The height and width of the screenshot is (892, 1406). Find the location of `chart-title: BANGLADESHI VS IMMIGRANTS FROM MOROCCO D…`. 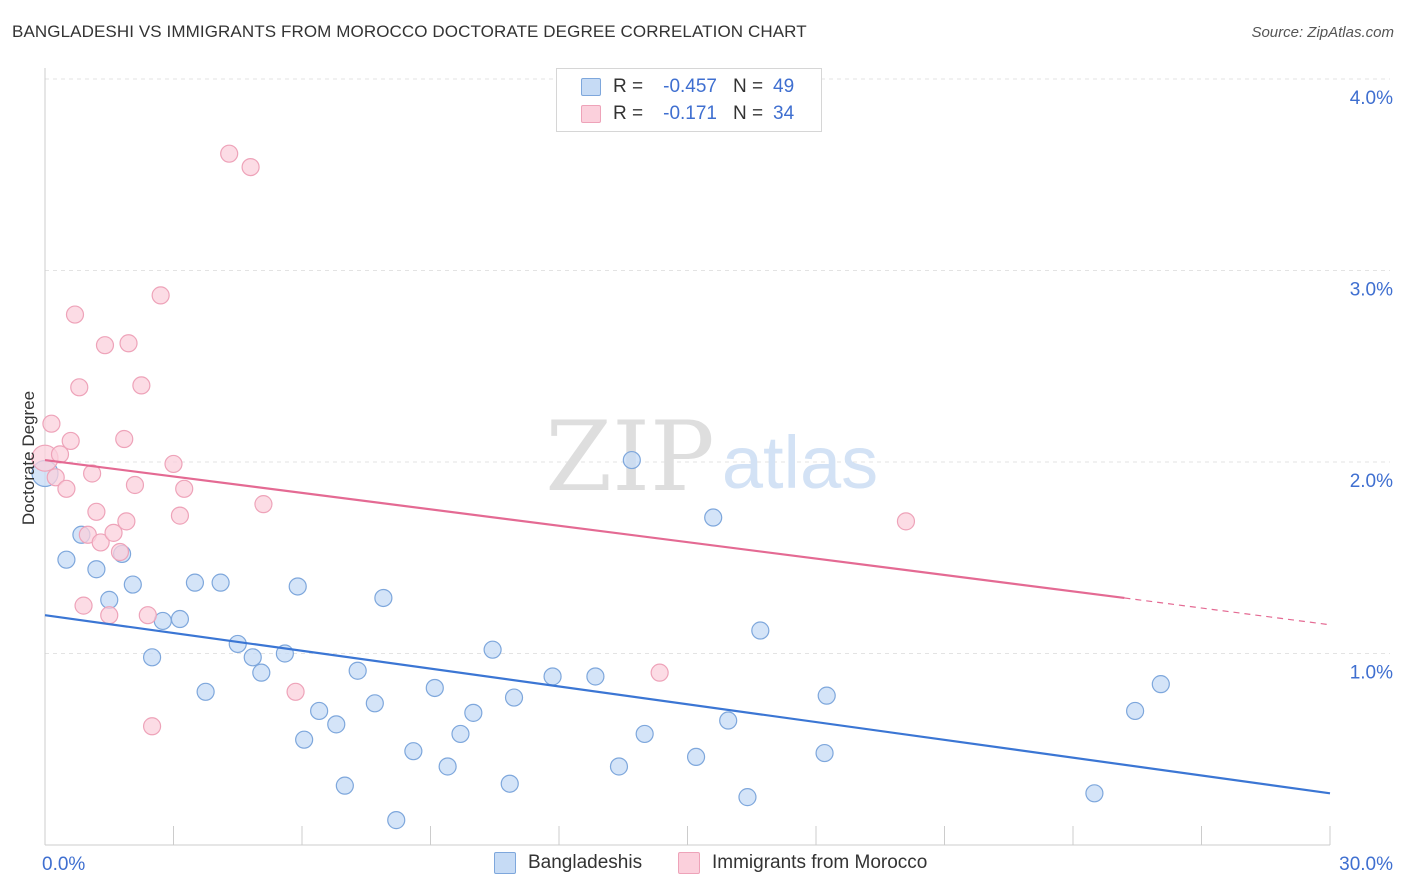

chart-title: BANGLADESHI VS IMMIGRANTS FROM MOROCCO D… is located at coordinates (409, 31).